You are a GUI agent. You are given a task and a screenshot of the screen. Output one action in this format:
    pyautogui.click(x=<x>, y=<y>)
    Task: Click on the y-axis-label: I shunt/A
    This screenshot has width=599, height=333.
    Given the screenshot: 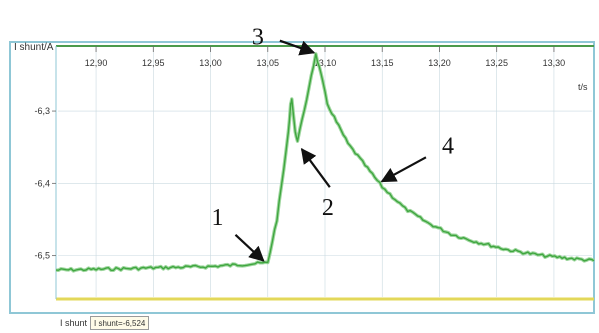 What is the action you would take?
    pyautogui.click(x=34, y=47)
    